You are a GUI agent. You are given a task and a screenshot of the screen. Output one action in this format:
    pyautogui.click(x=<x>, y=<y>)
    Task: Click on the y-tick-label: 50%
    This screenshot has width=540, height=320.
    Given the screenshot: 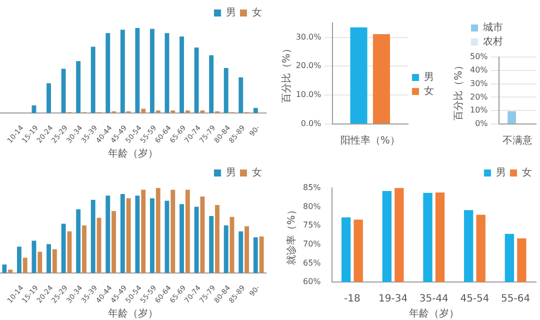 What is the action you would take?
    pyautogui.click(x=479, y=57)
    